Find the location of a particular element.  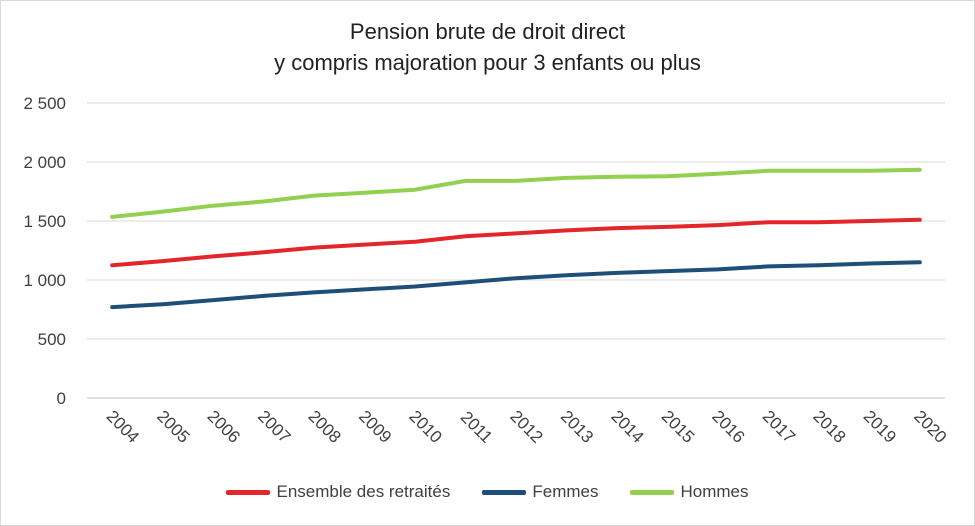

x-tick-label: 2013 is located at coordinates (577, 427).